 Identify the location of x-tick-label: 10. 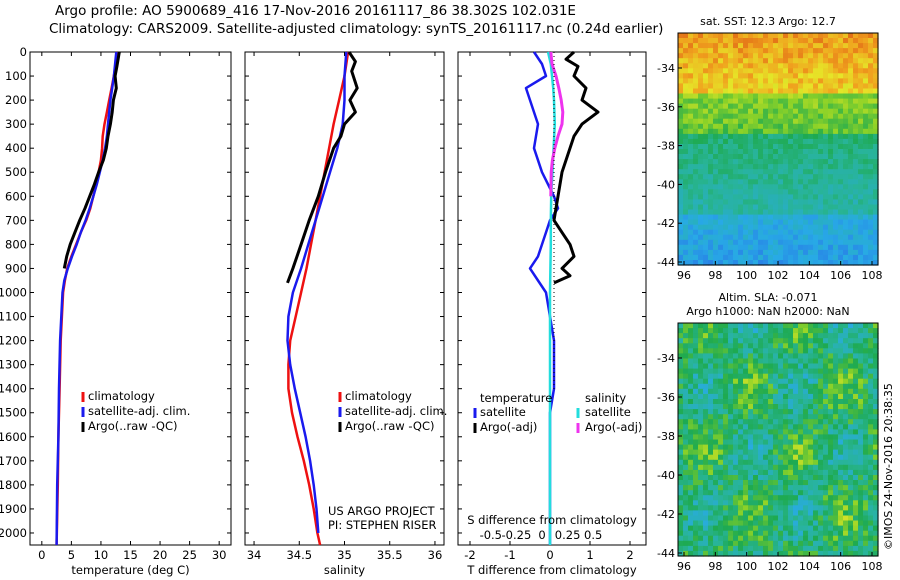
(101, 555).